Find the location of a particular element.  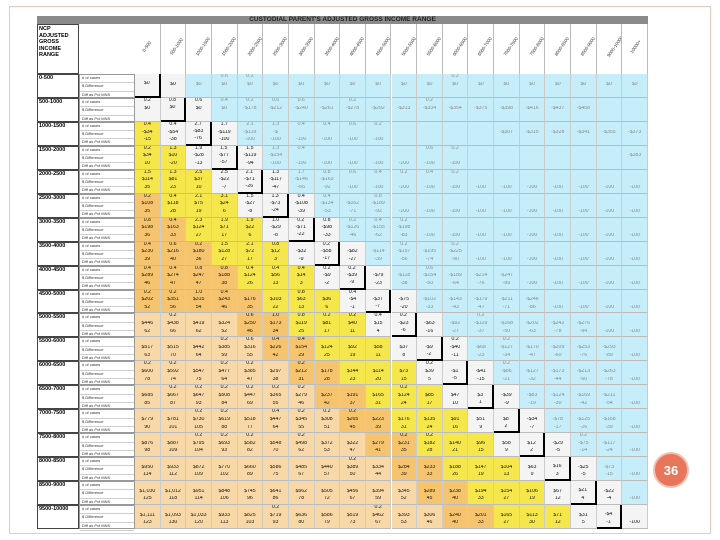

table-cell: -$83 -19 is located at coordinates (532, 397).